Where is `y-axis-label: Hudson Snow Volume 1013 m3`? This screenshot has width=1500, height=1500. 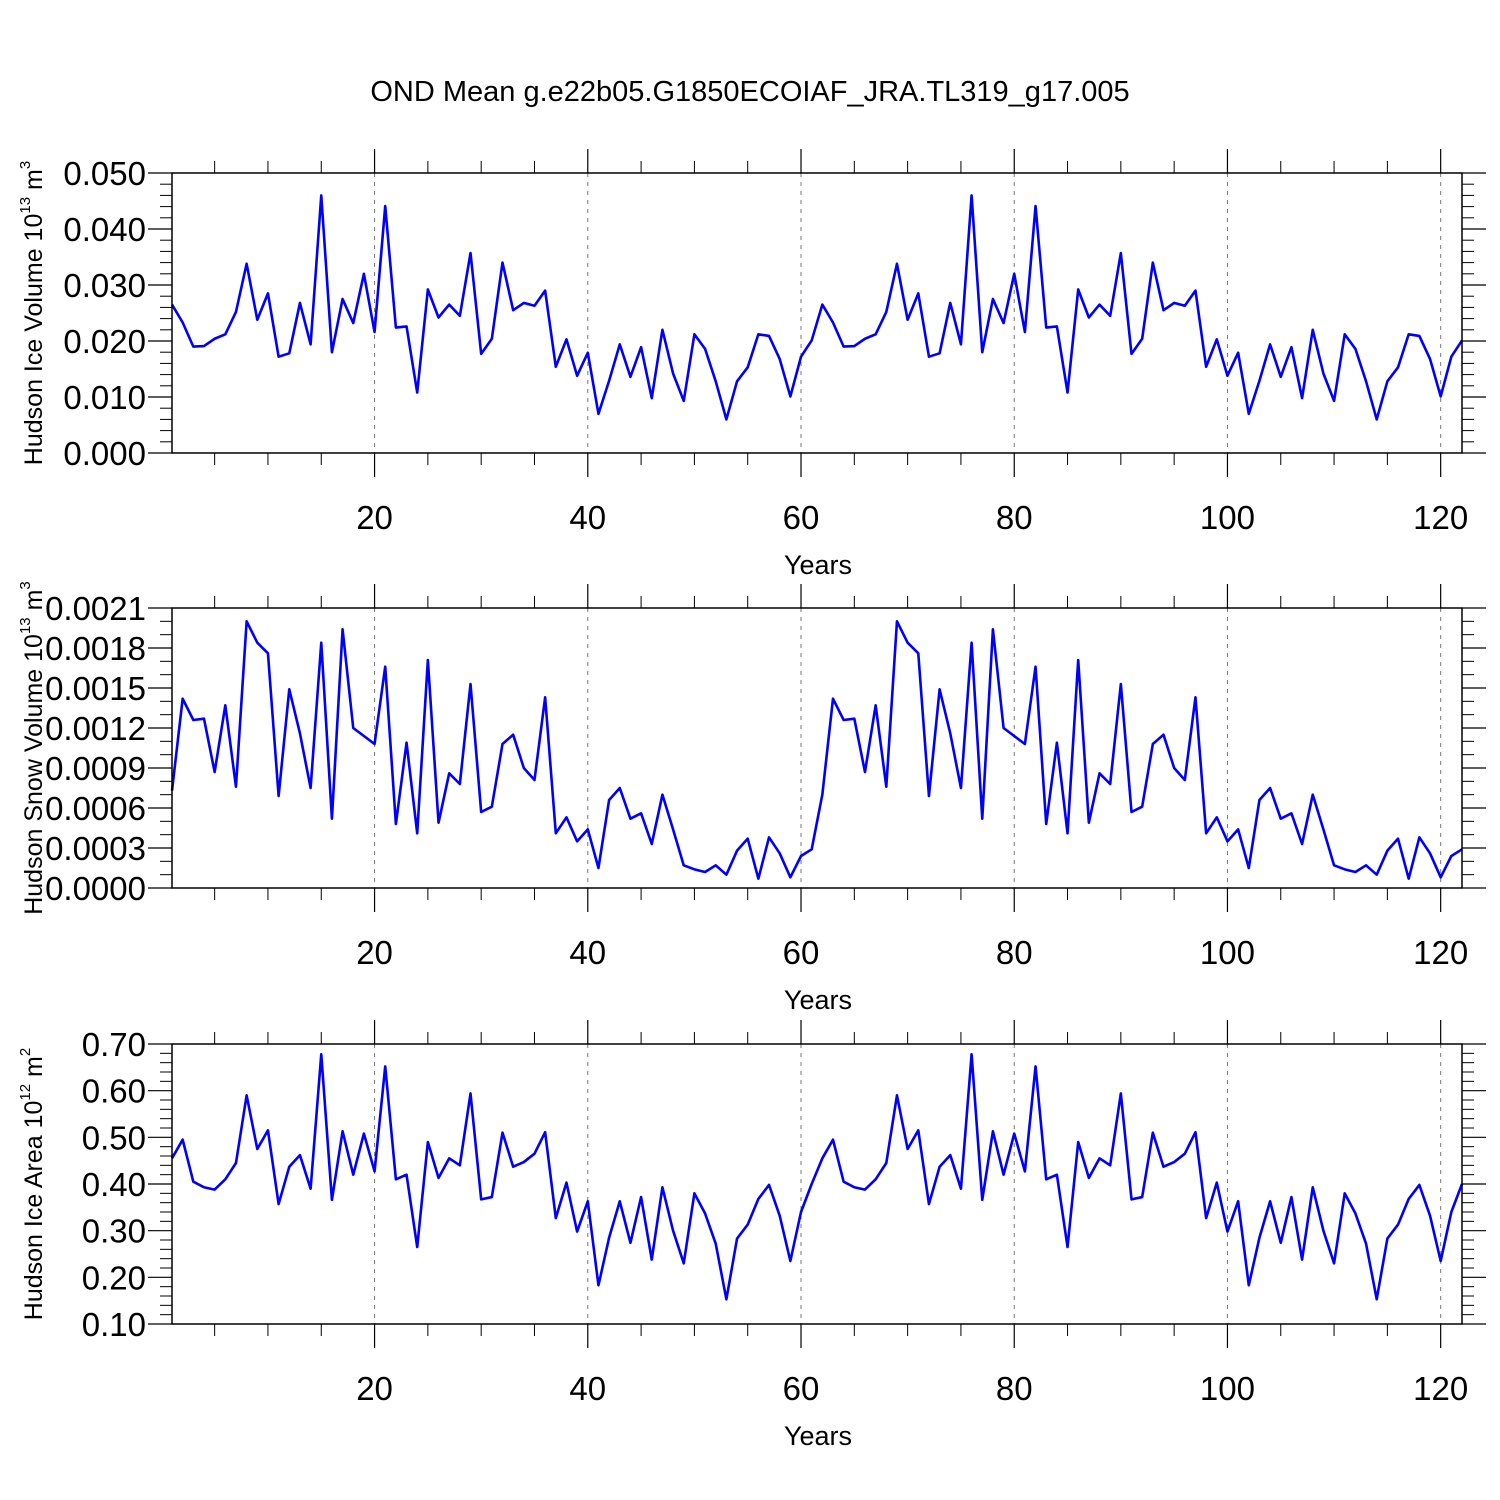 y-axis-label: Hudson Snow Volume 1013 m3 is located at coordinates (32, 748).